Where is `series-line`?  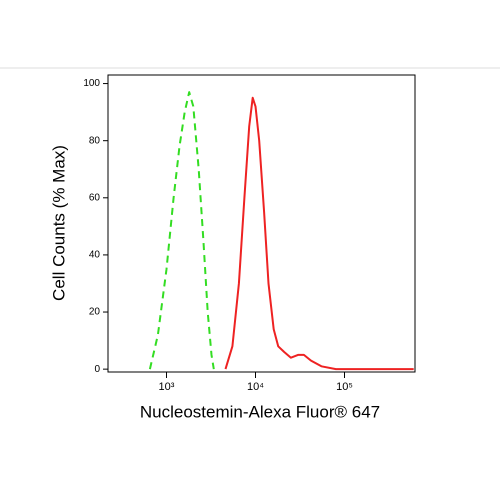 series-line is located at coordinates (181, 230).